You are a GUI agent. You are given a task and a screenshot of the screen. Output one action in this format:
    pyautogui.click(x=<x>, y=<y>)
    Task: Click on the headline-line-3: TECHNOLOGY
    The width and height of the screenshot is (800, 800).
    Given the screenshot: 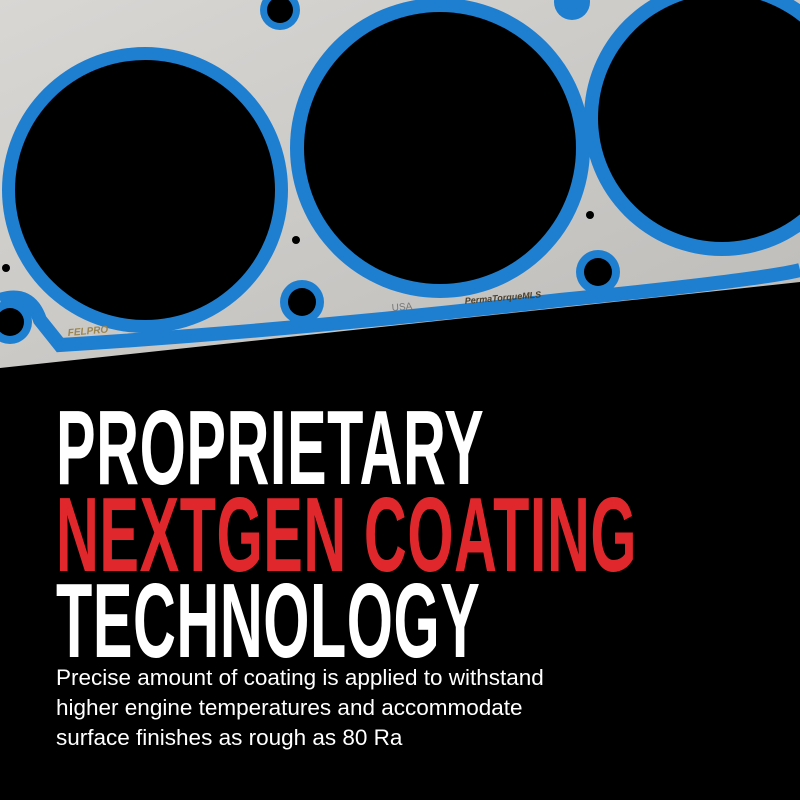 What is the action you would take?
    pyautogui.click(x=268, y=621)
    